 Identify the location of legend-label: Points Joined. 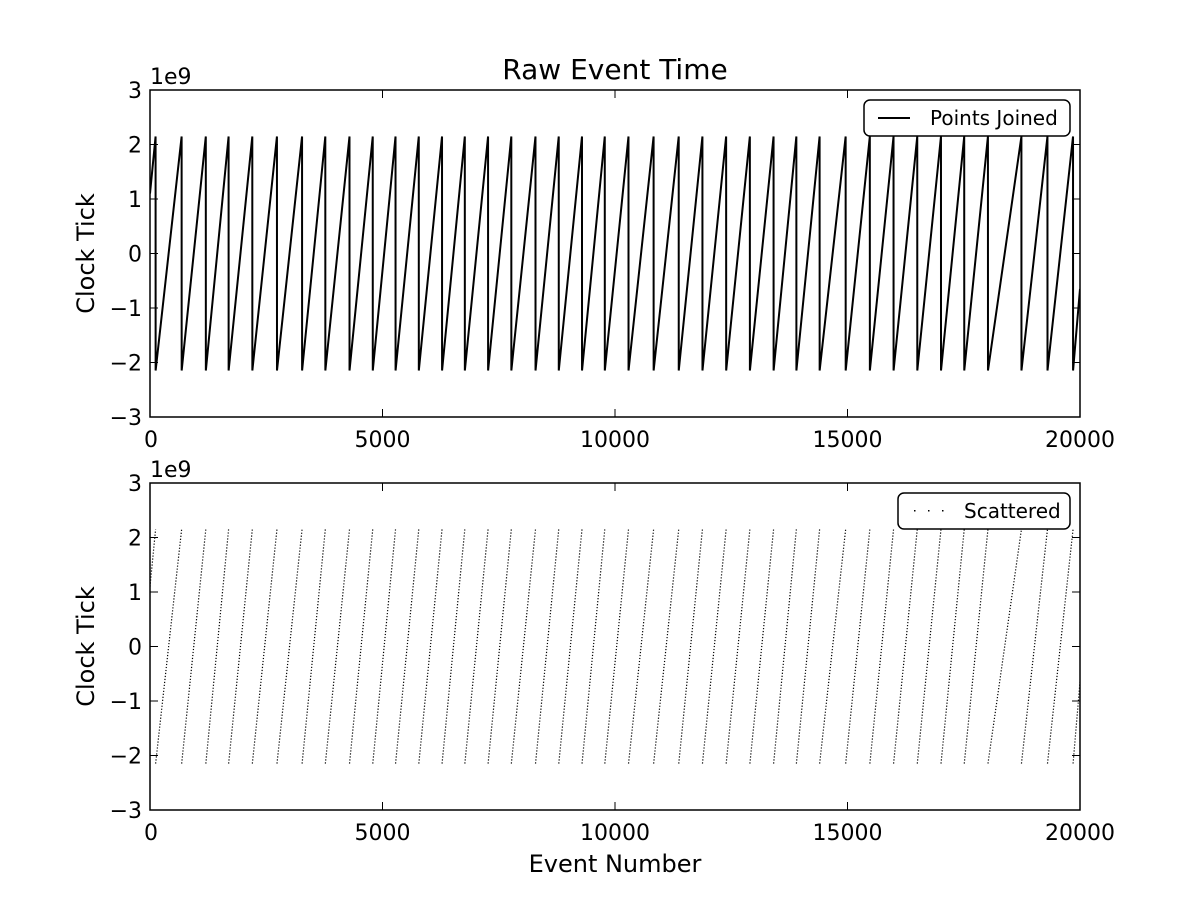
(994, 118).